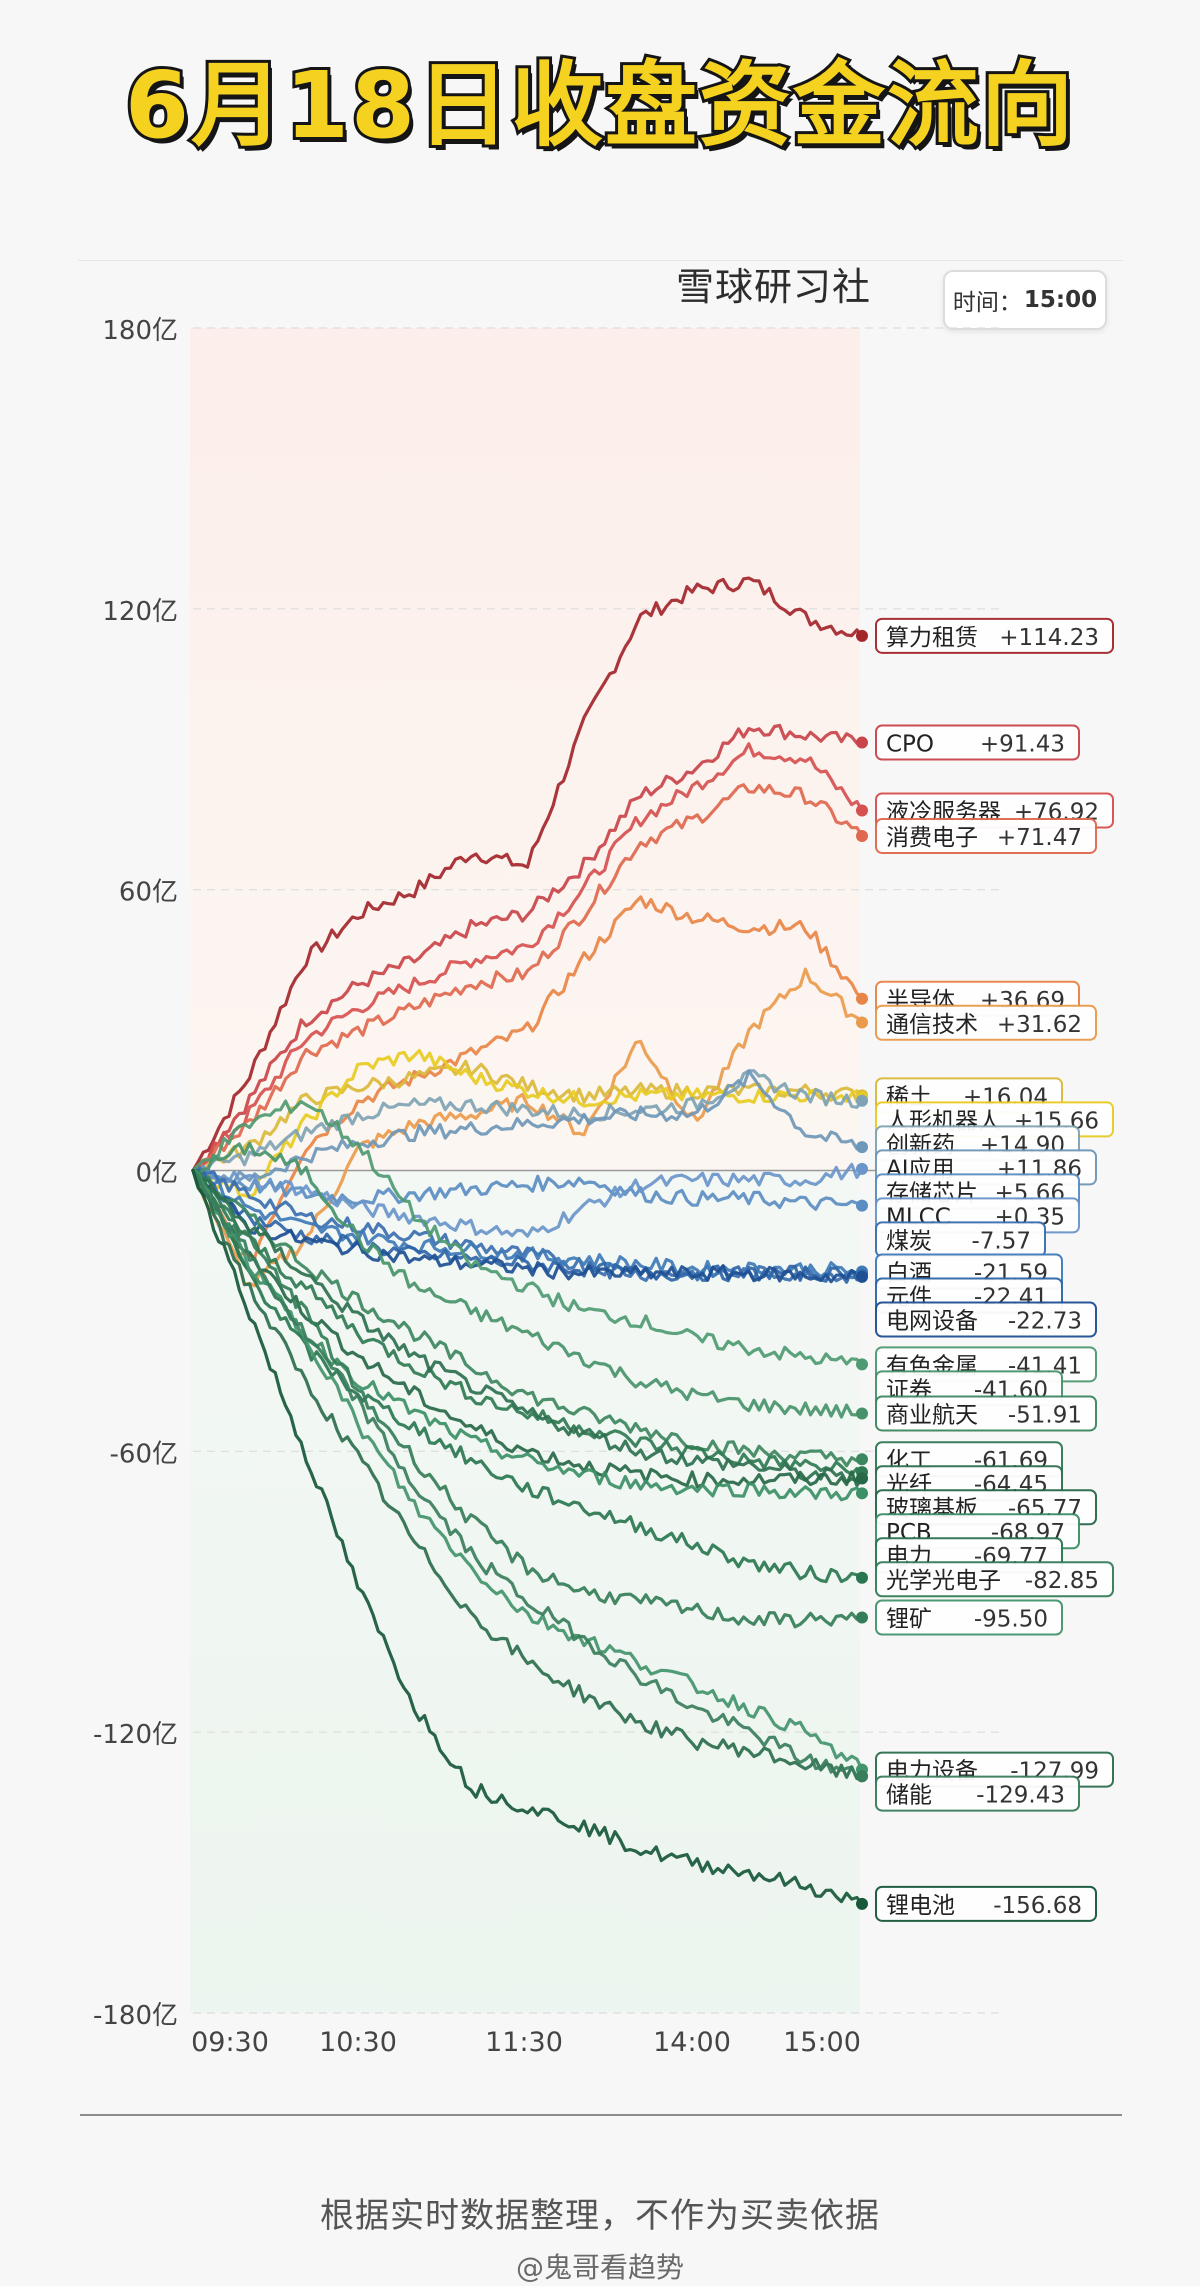  What do you see at coordinates (920, 1906) in the screenshot?
I see `series-label-name: 锂电池` at bounding box center [920, 1906].